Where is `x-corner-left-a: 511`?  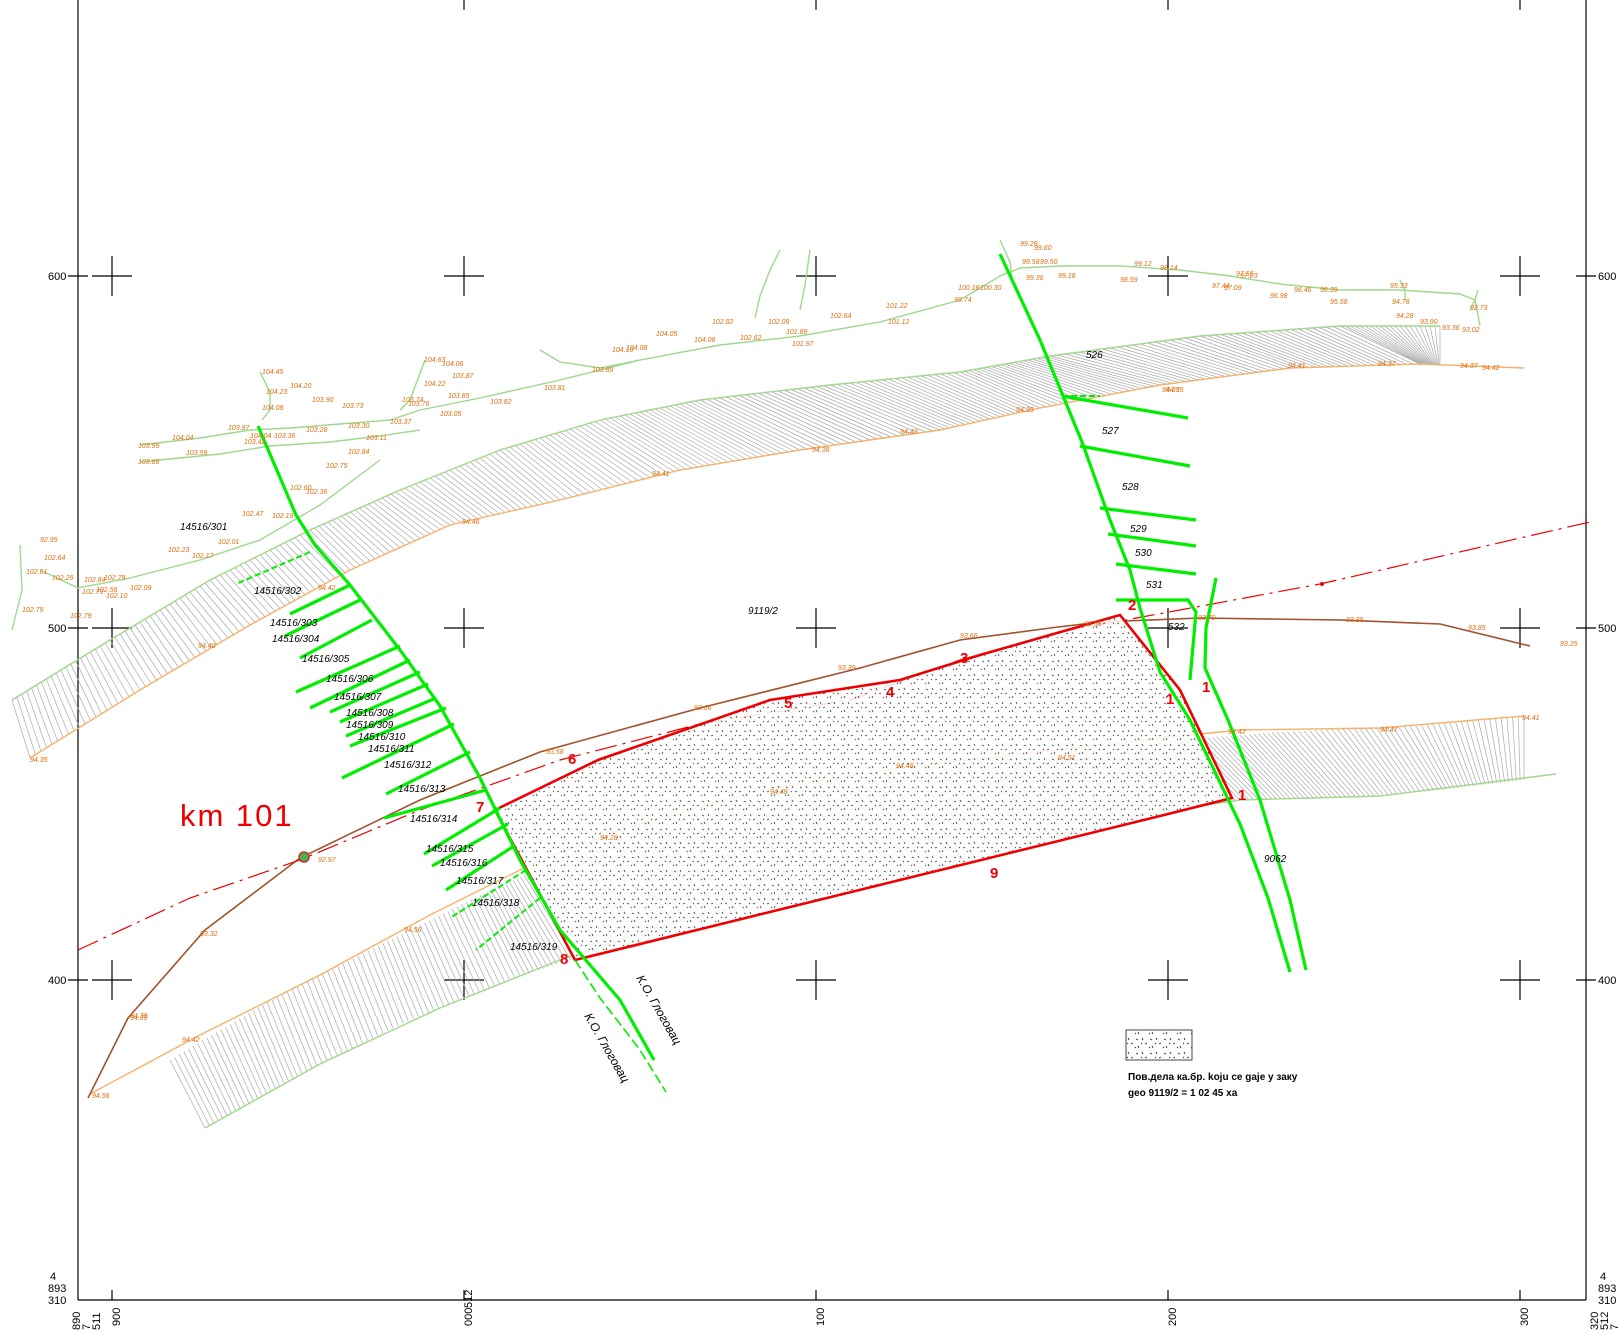
x-corner-left-a: 511 is located at coordinates (97, 1321).